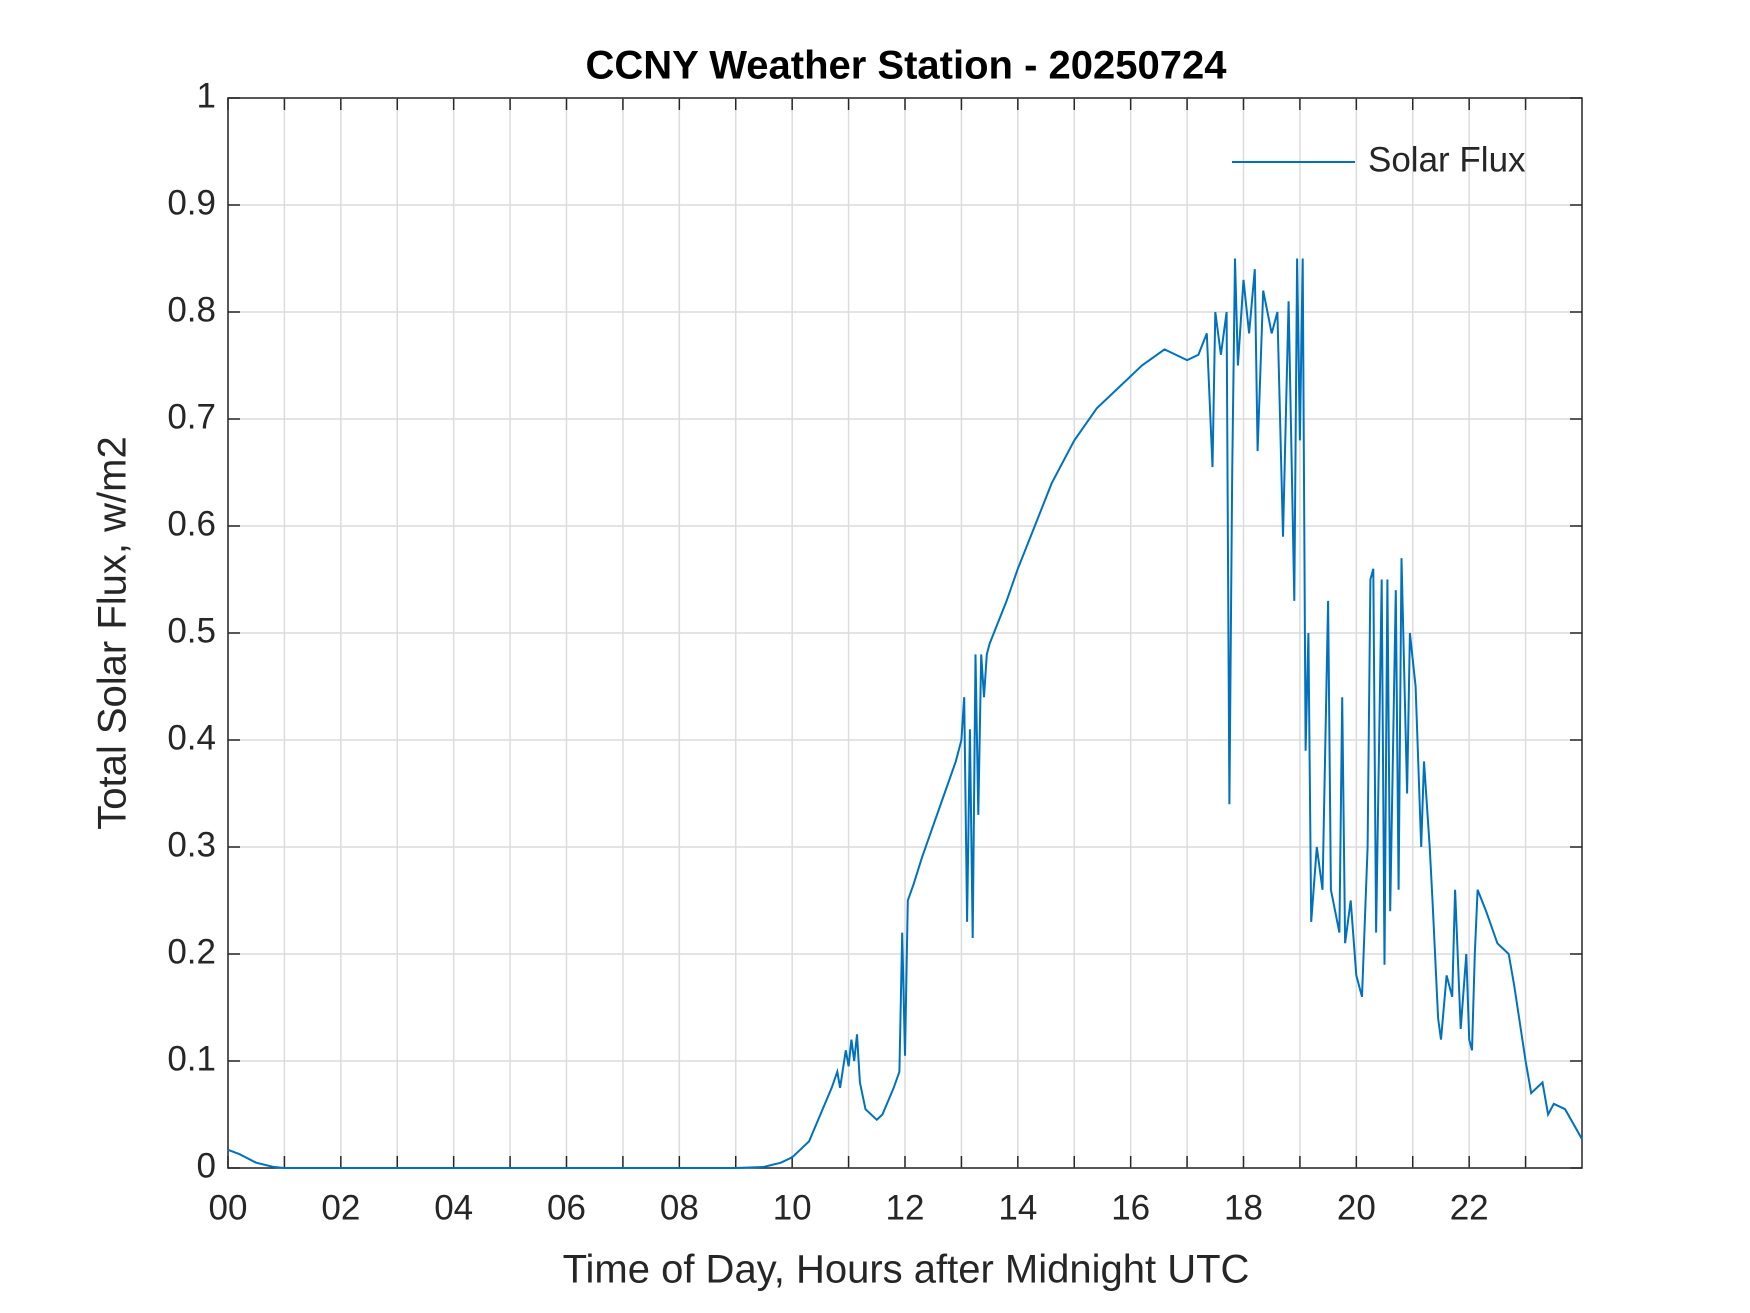 This screenshot has width=1750, height=1313. I want to click on y-tick-label: 0, so click(206, 1165).